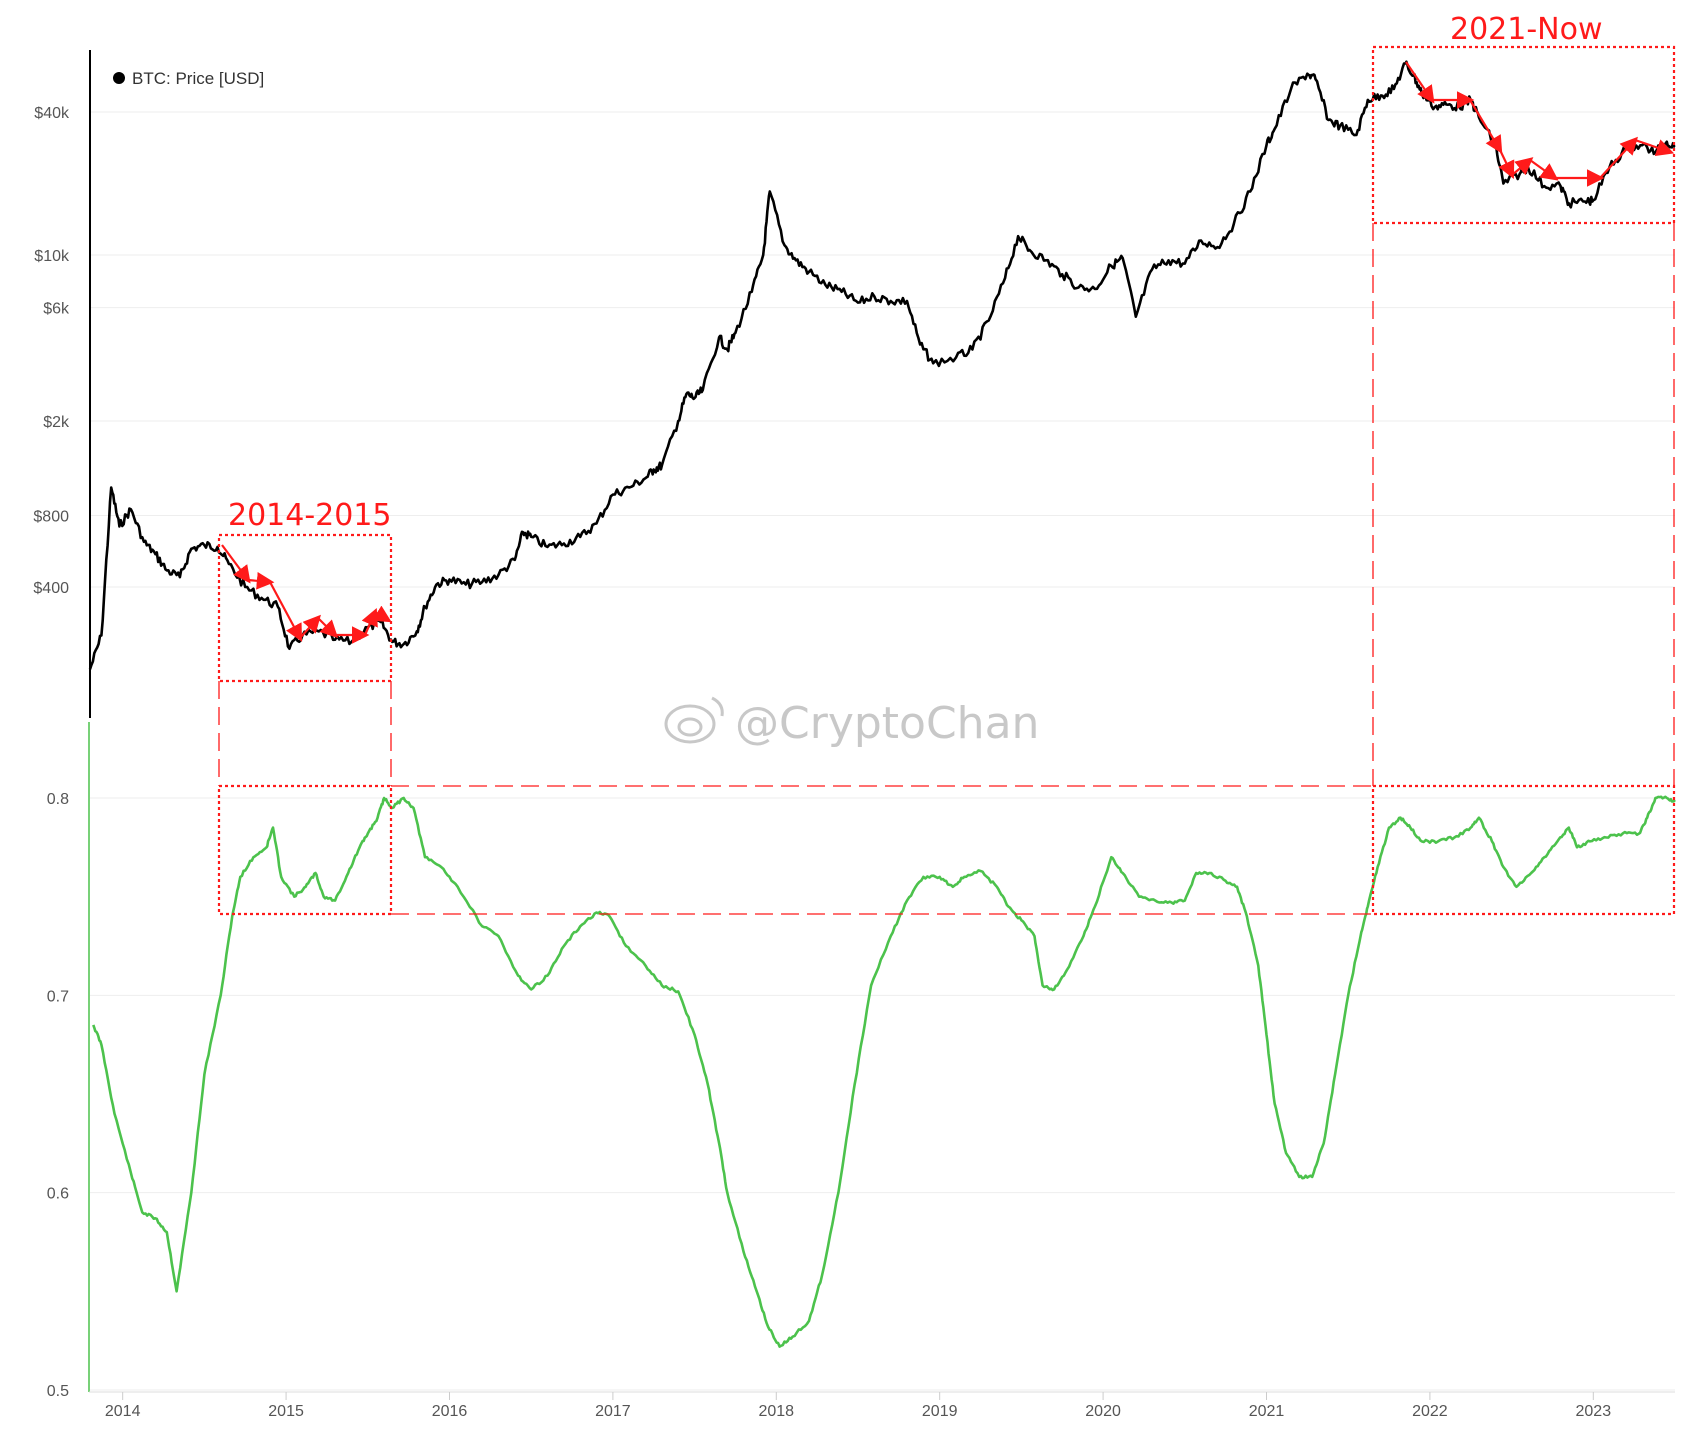 The width and height of the screenshot is (1688, 1440). Describe the element at coordinates (1267, 1411) in the screenshot. I see `year-tick-label: 2021` at that location.